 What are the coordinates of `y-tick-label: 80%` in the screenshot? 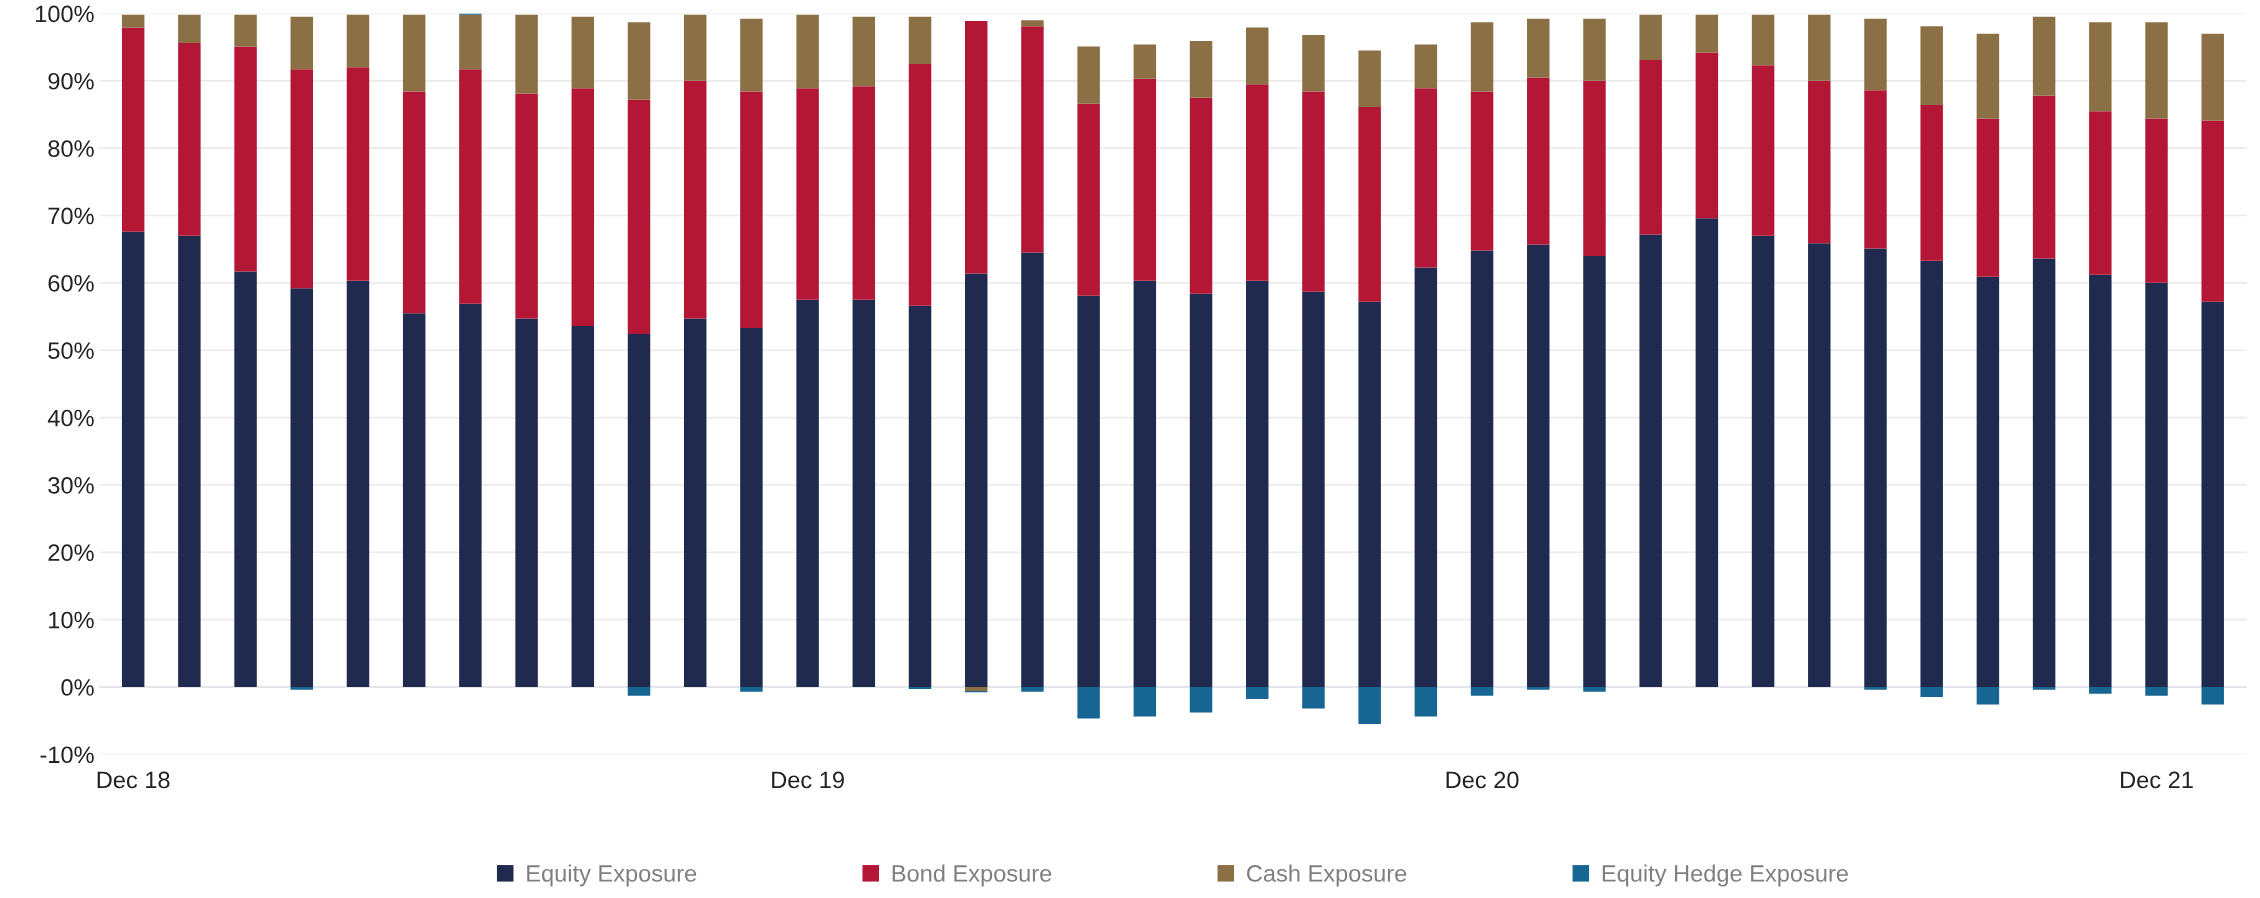 It's located at (71, 148).